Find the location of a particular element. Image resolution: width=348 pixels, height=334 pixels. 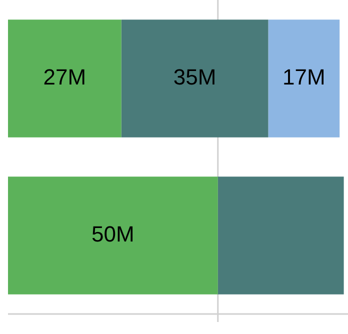

data-label: 17M is located at coordinates (304, 77).